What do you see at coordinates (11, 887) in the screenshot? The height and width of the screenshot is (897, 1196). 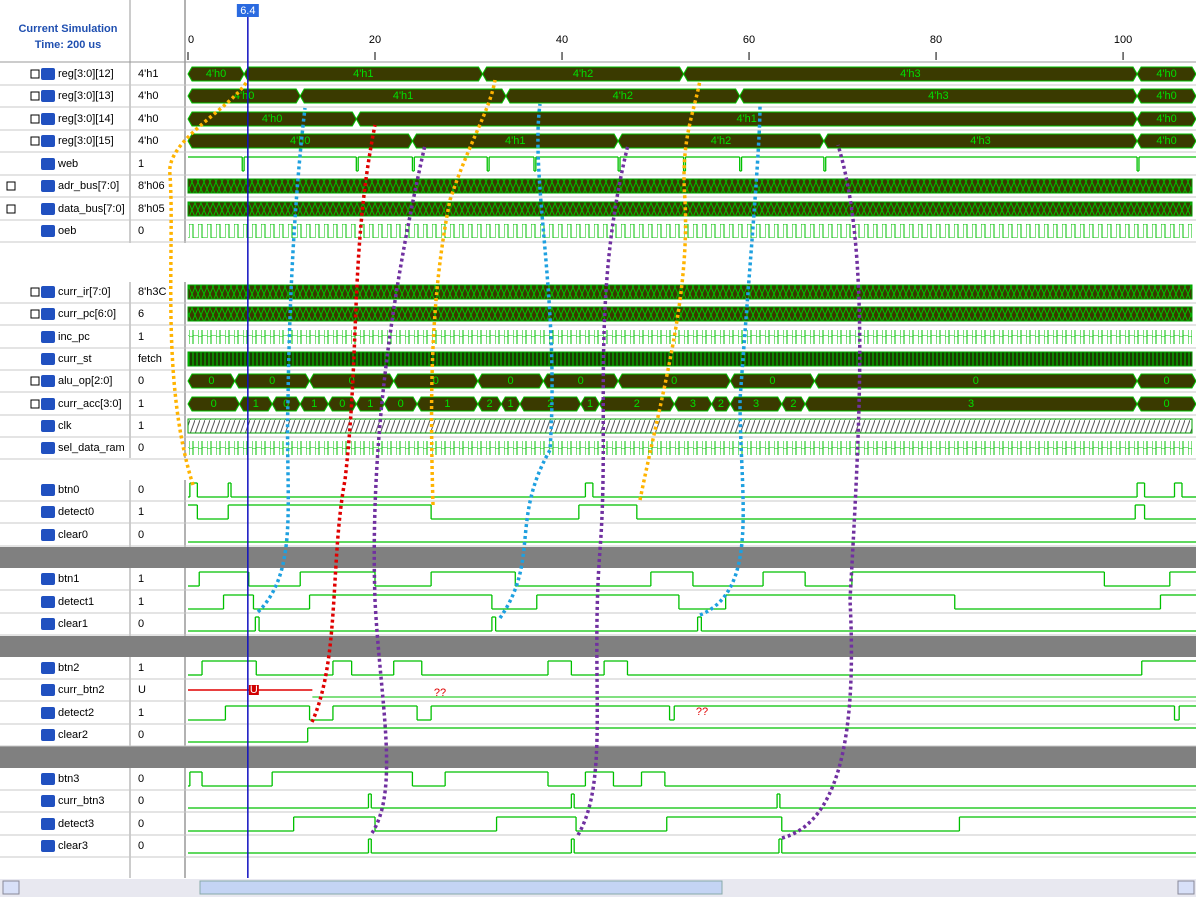 I see `scroll-left` at bounding box center [11, 887].